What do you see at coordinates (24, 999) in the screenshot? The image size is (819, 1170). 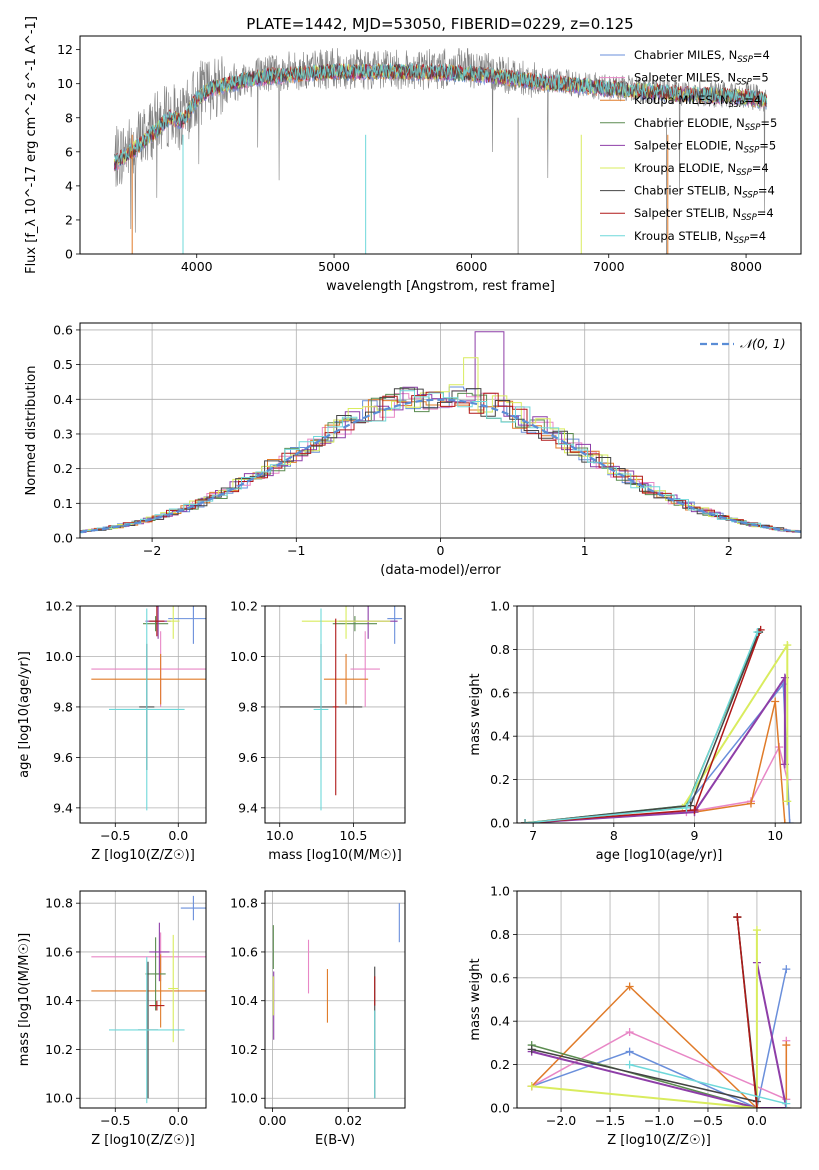 I see `y-axis-label: mass [log10(M/M☉)]` at bounding box center [24, 999].